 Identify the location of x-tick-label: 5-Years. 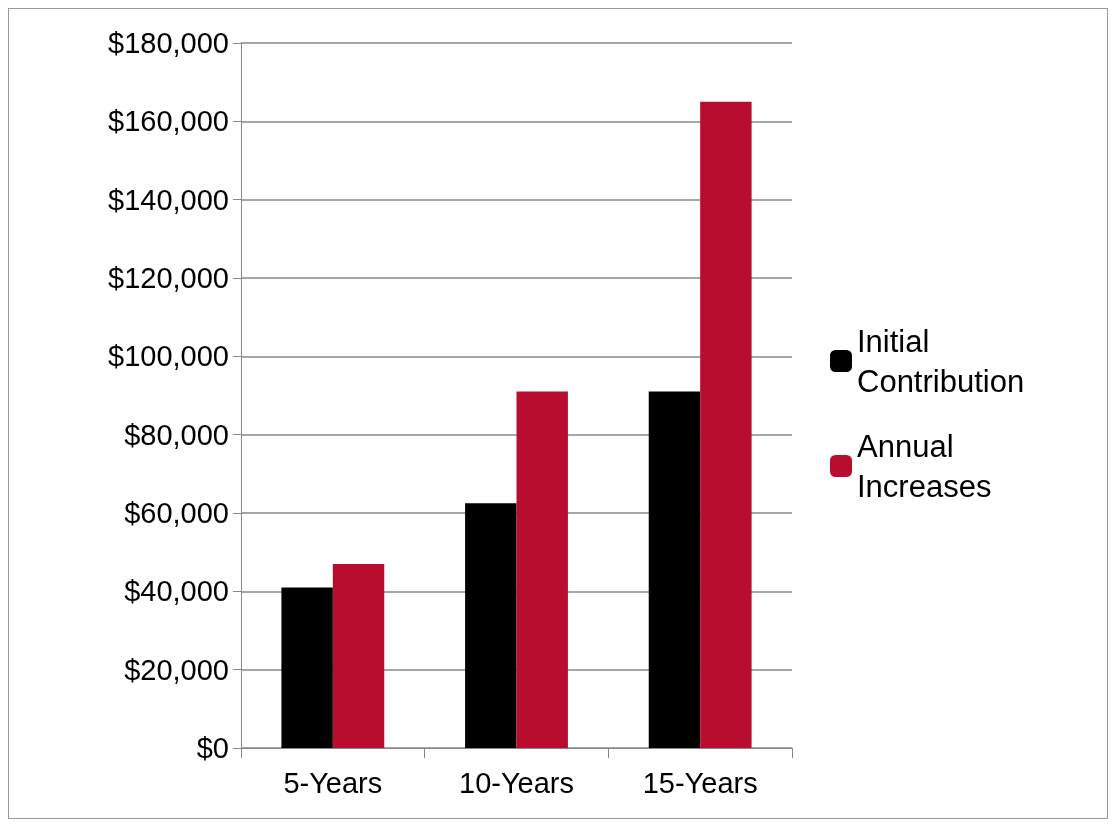
(333, 782).